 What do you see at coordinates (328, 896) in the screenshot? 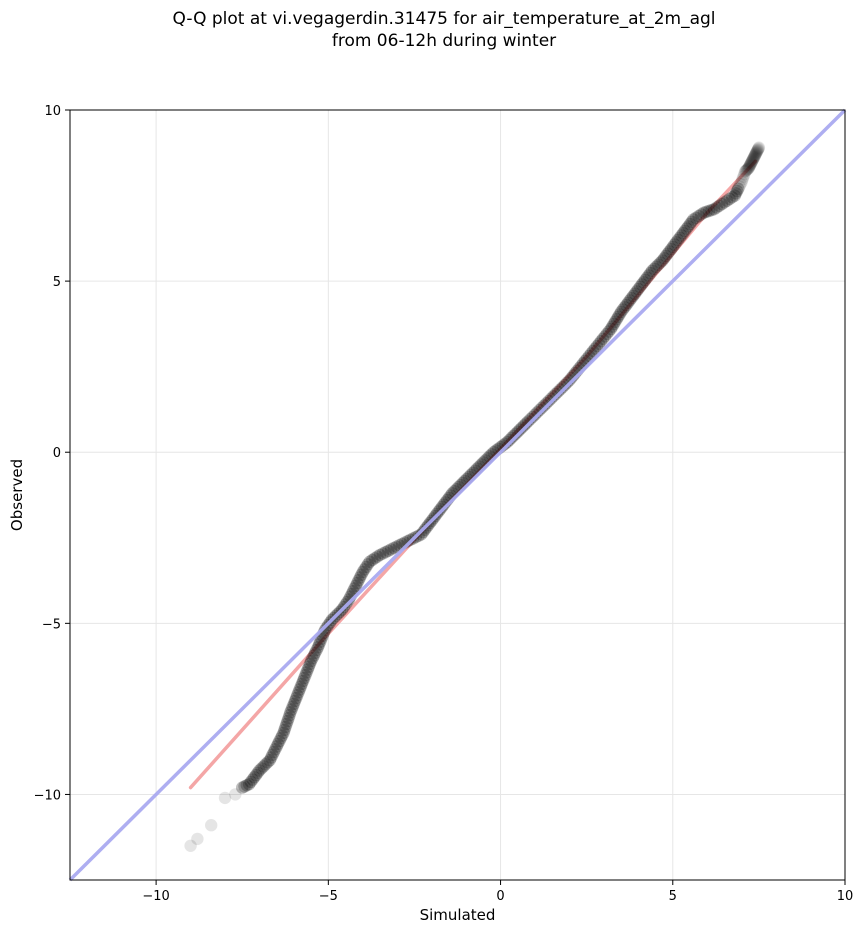
I see `x-tick-label-1: −5` at bounding box center [328, 896].